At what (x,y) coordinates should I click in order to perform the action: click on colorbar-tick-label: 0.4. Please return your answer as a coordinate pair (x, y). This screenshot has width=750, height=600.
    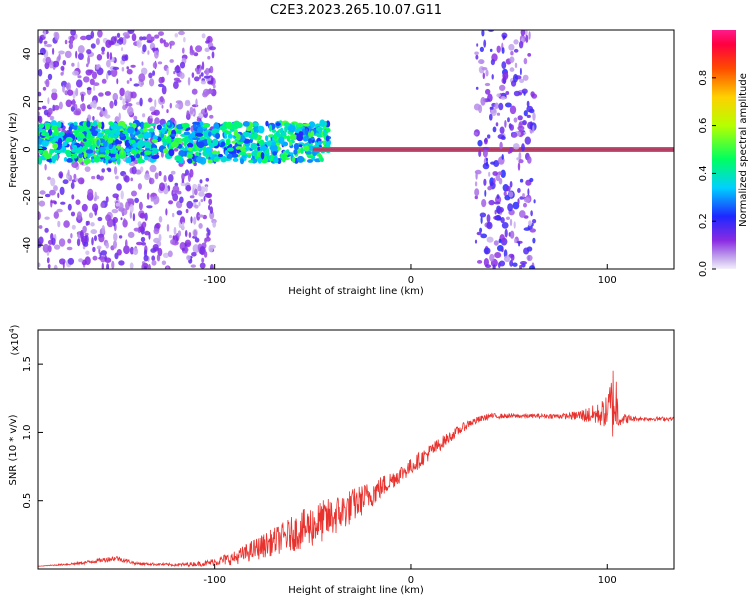
    Looking at the image, I should click on (703, 173).